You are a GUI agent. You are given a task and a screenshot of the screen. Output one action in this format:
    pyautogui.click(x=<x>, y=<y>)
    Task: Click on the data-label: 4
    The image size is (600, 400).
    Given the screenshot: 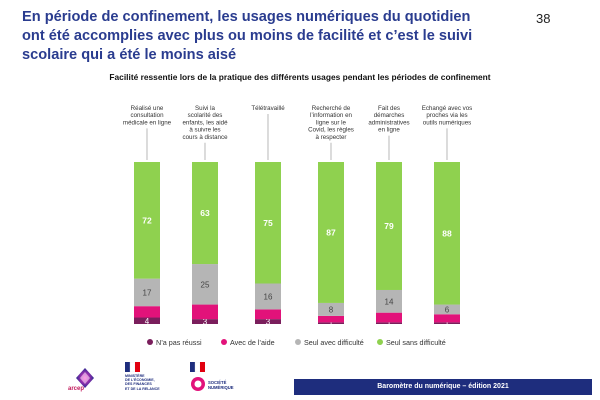 What is the action you would take?
    pyautogui.click(x=147, y=321)
    